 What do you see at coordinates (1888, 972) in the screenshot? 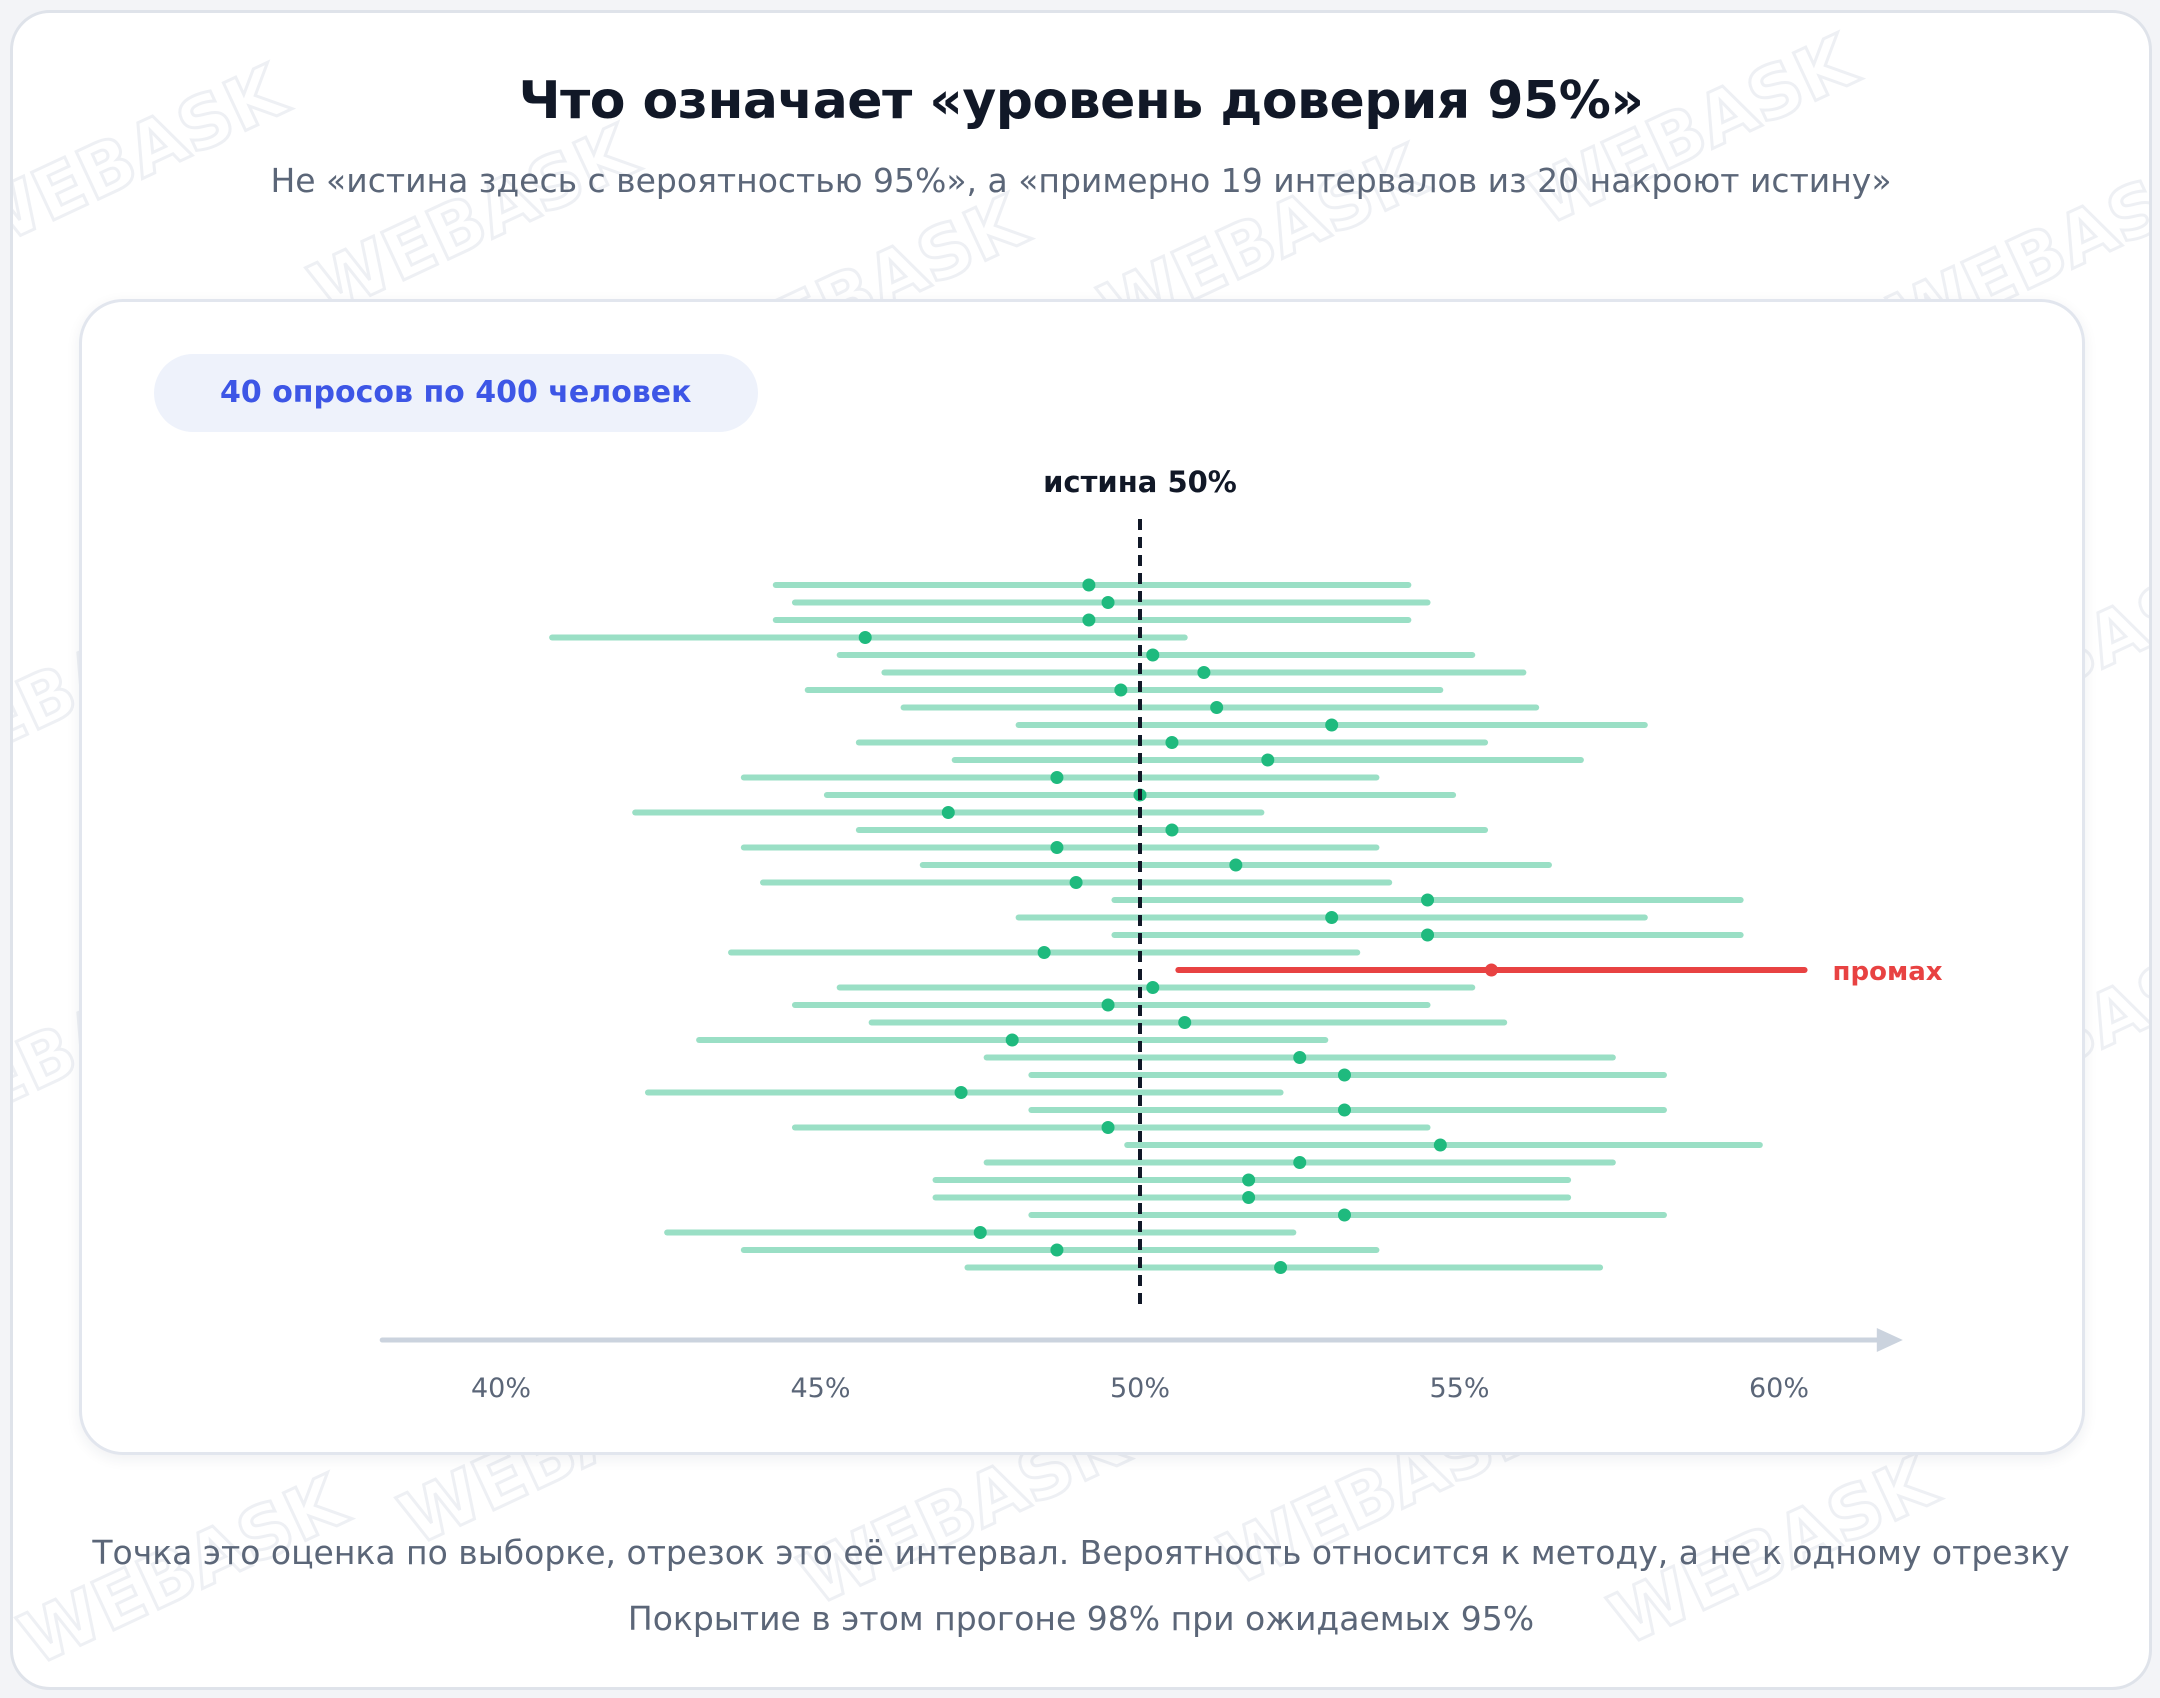
I see `miss-label: промах` at bounding box center [1888, 972].